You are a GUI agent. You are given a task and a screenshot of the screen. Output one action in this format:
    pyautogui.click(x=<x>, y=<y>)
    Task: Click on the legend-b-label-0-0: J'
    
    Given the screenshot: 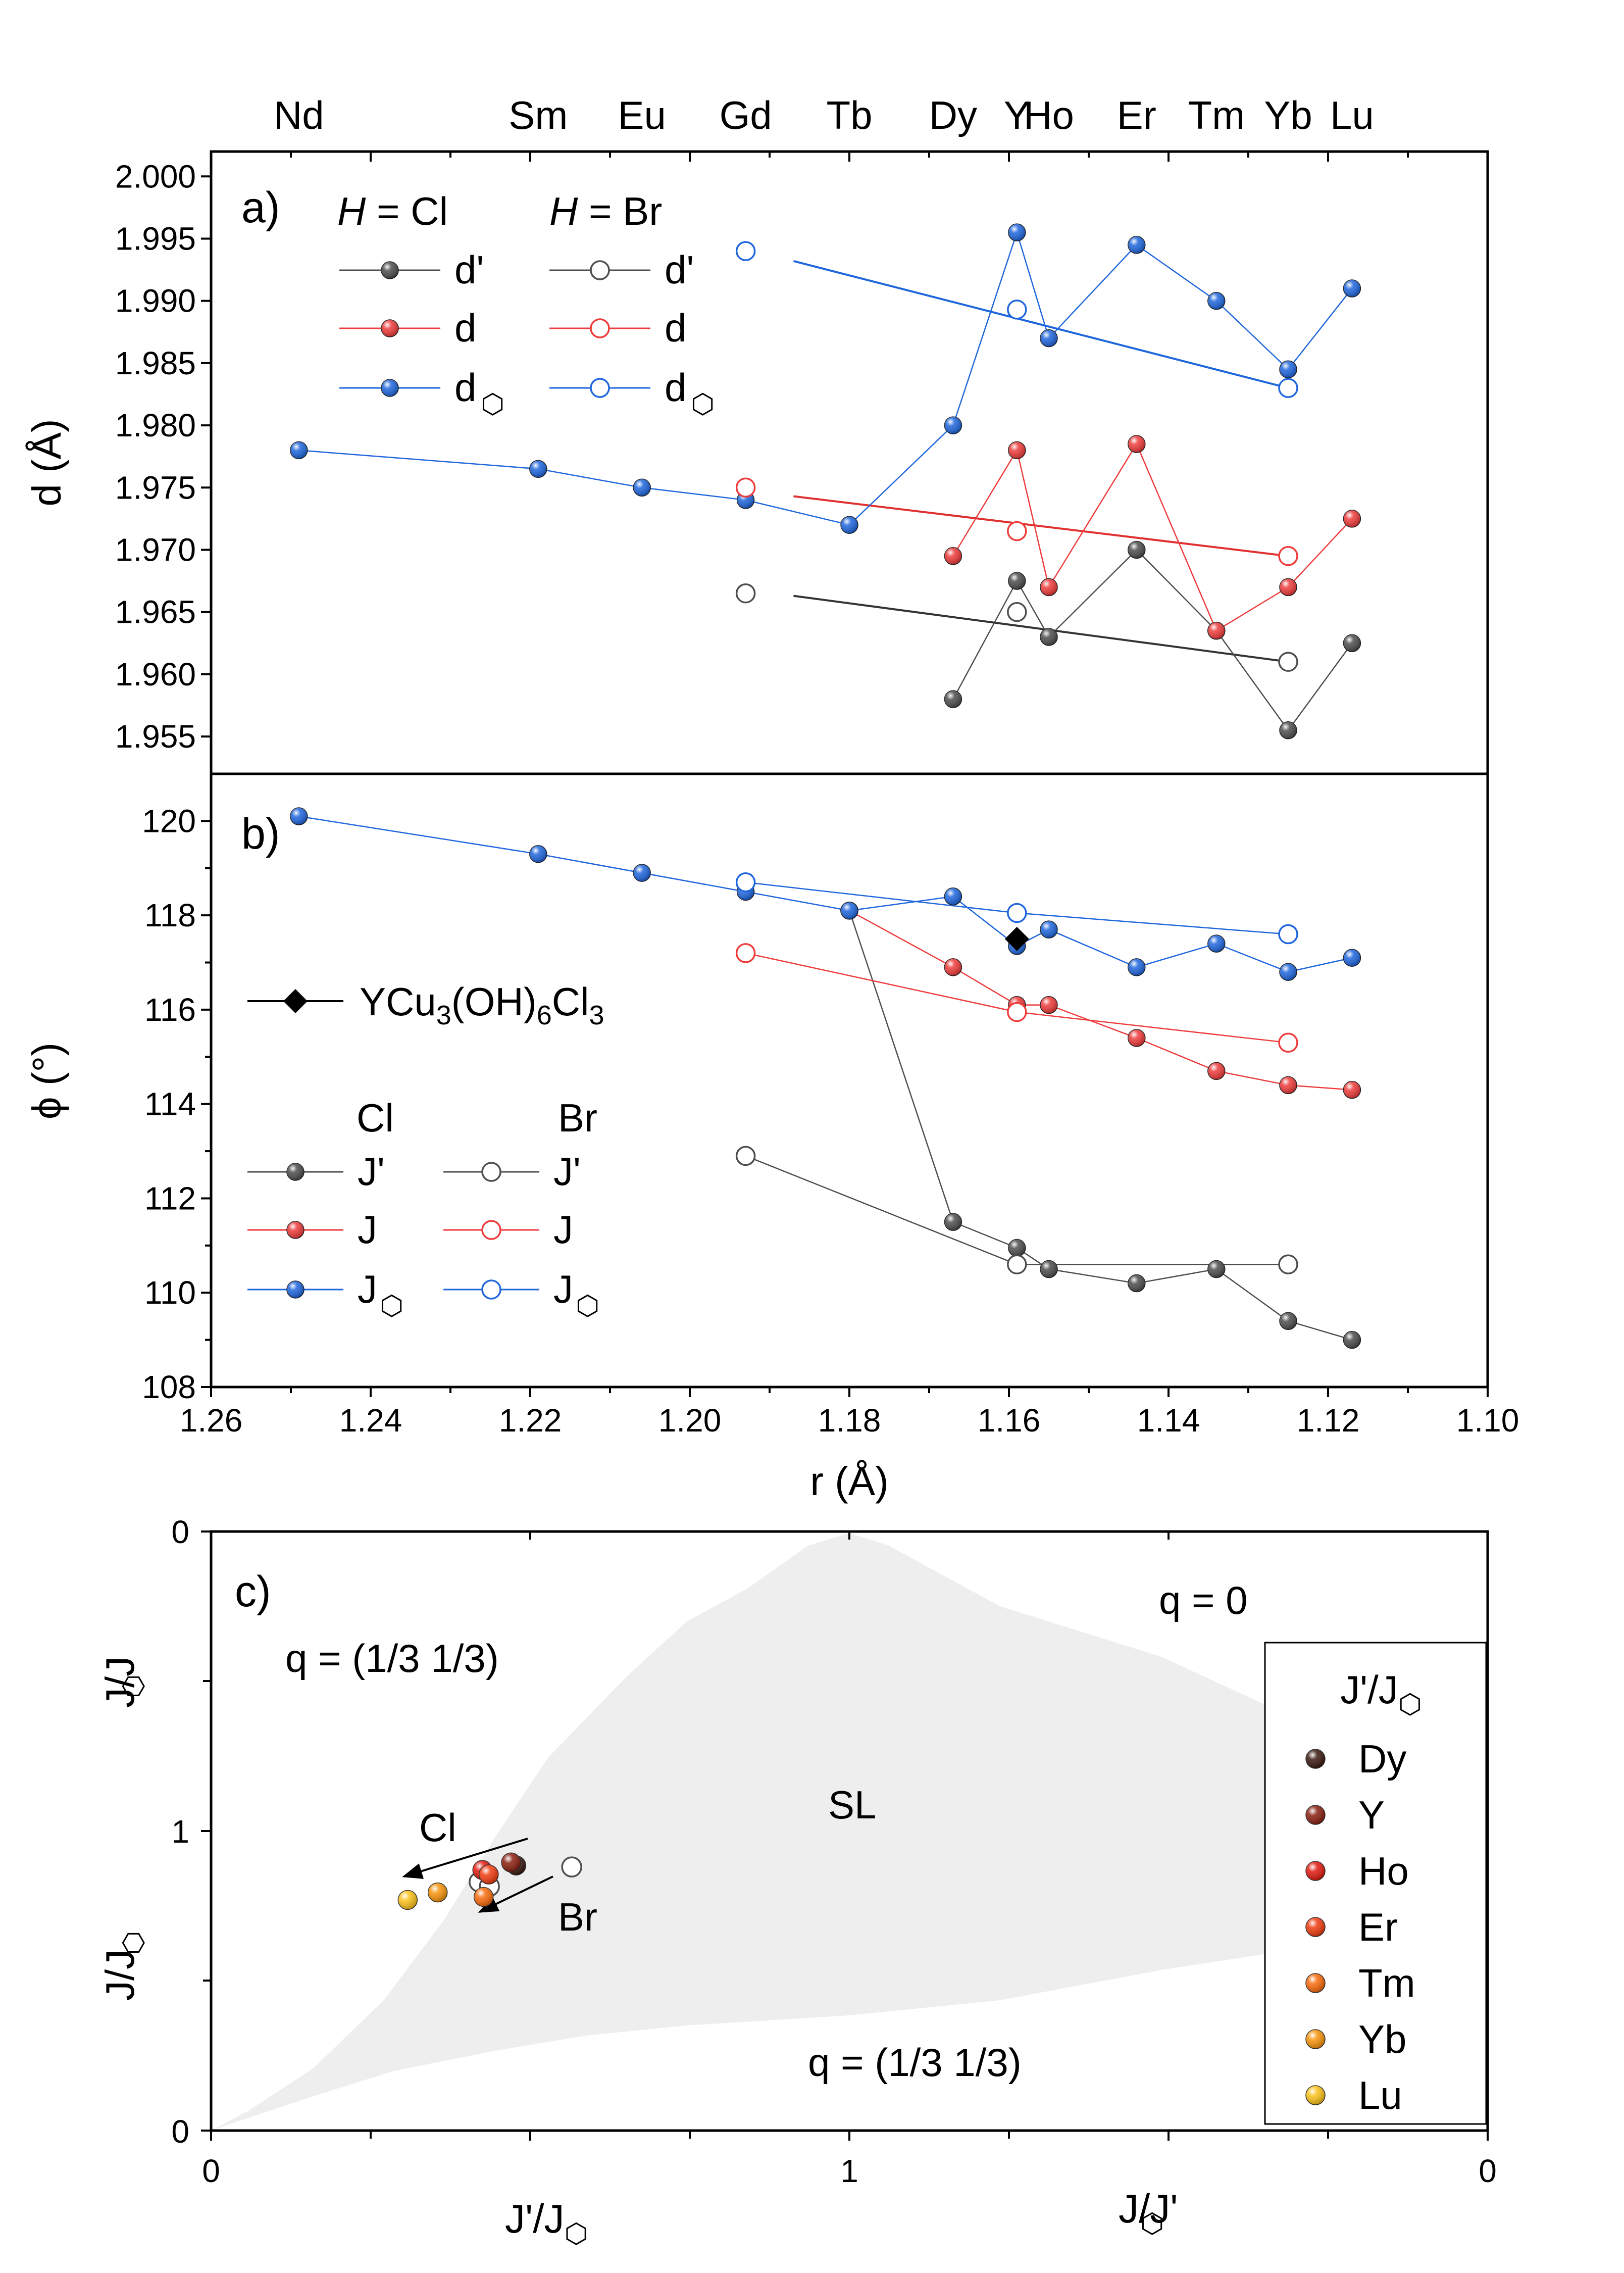 What is the action you would take?
    pyautogui.click(x=371, y=1171)
    